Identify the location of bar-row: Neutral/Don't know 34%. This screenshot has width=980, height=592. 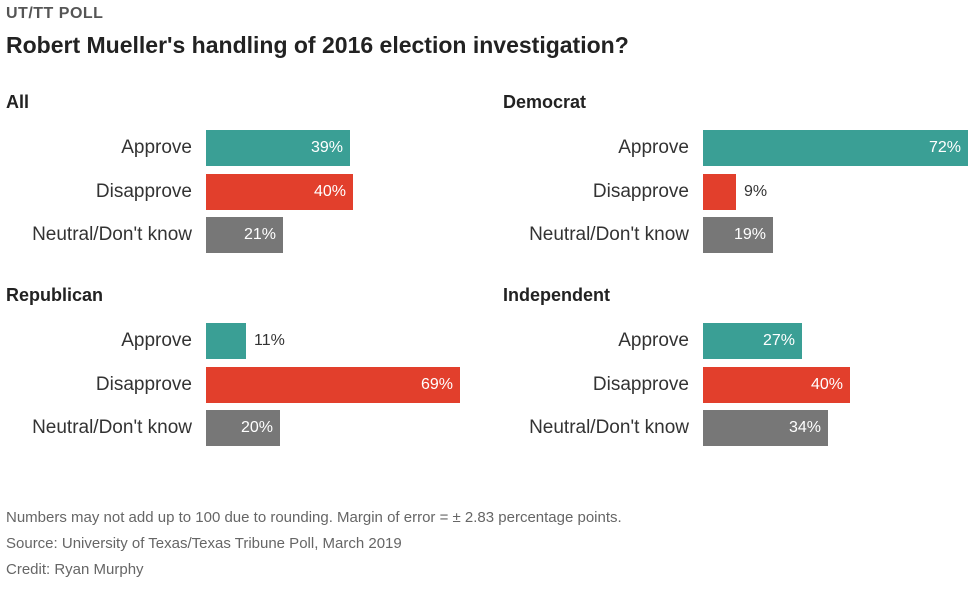
(741, 428).